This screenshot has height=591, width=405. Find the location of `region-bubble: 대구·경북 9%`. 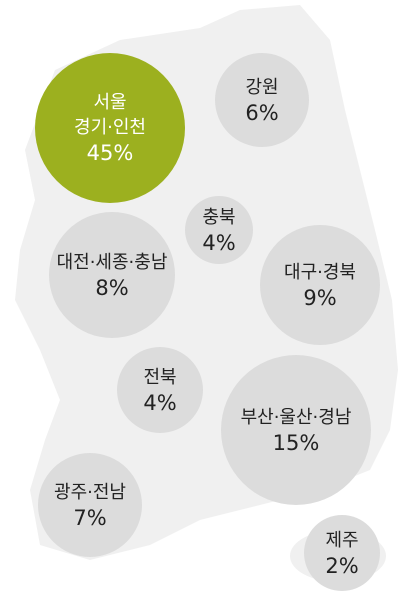

region-bubble: 대구·경북 9% is located at coordinates (320, 285).